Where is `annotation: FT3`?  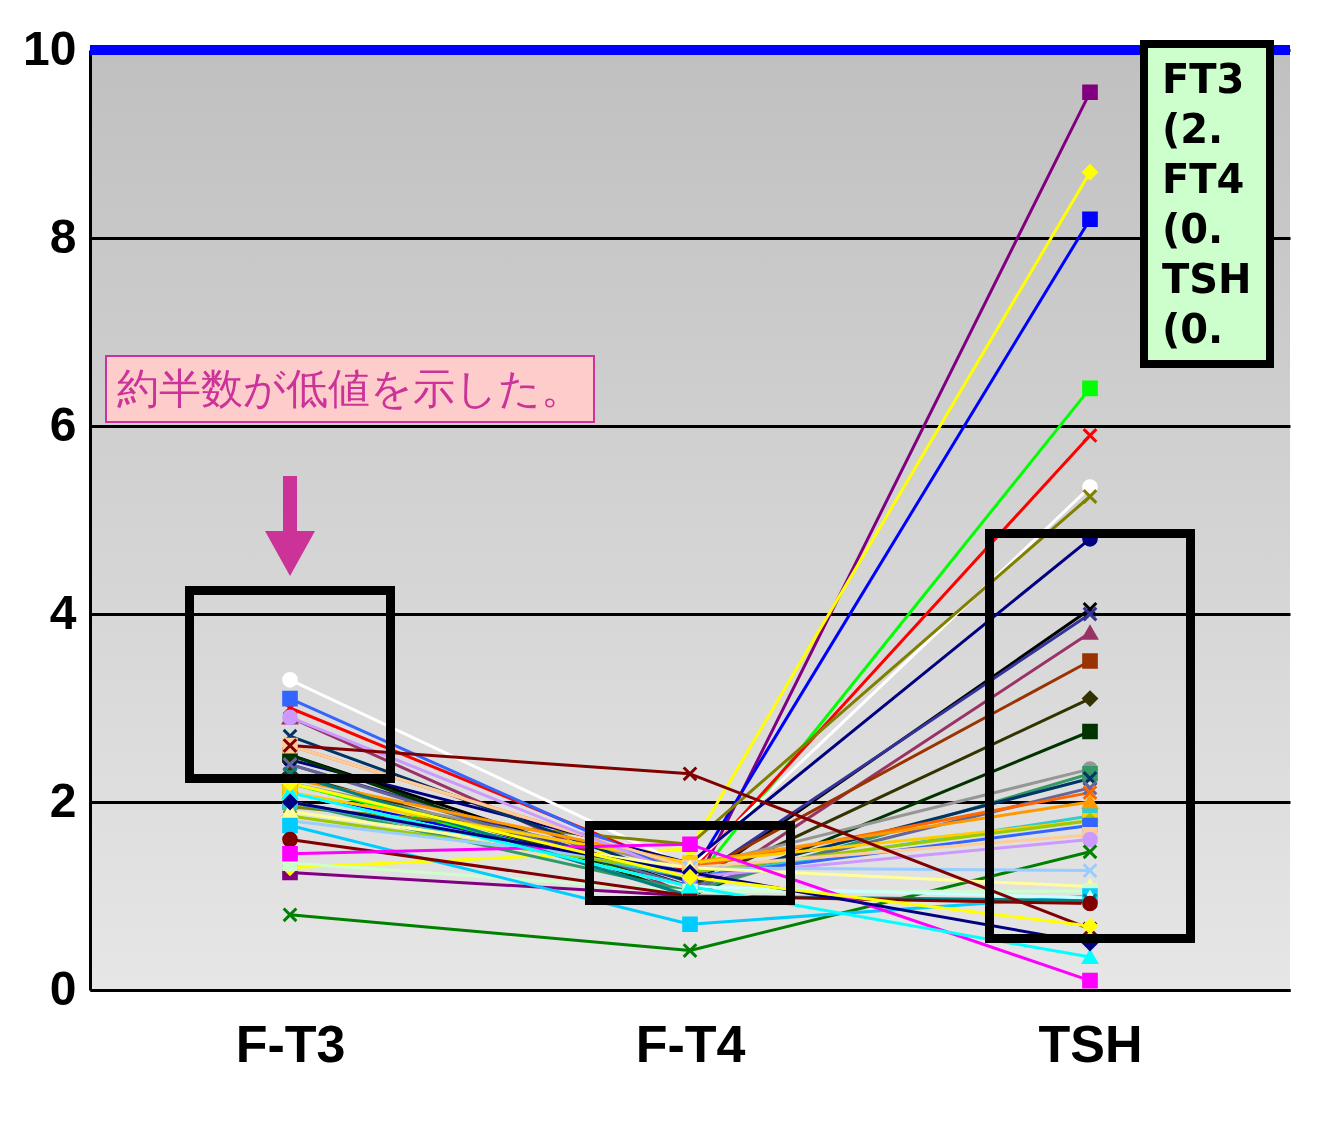
annotation: FT3 is located at coordinates (1204, 79).